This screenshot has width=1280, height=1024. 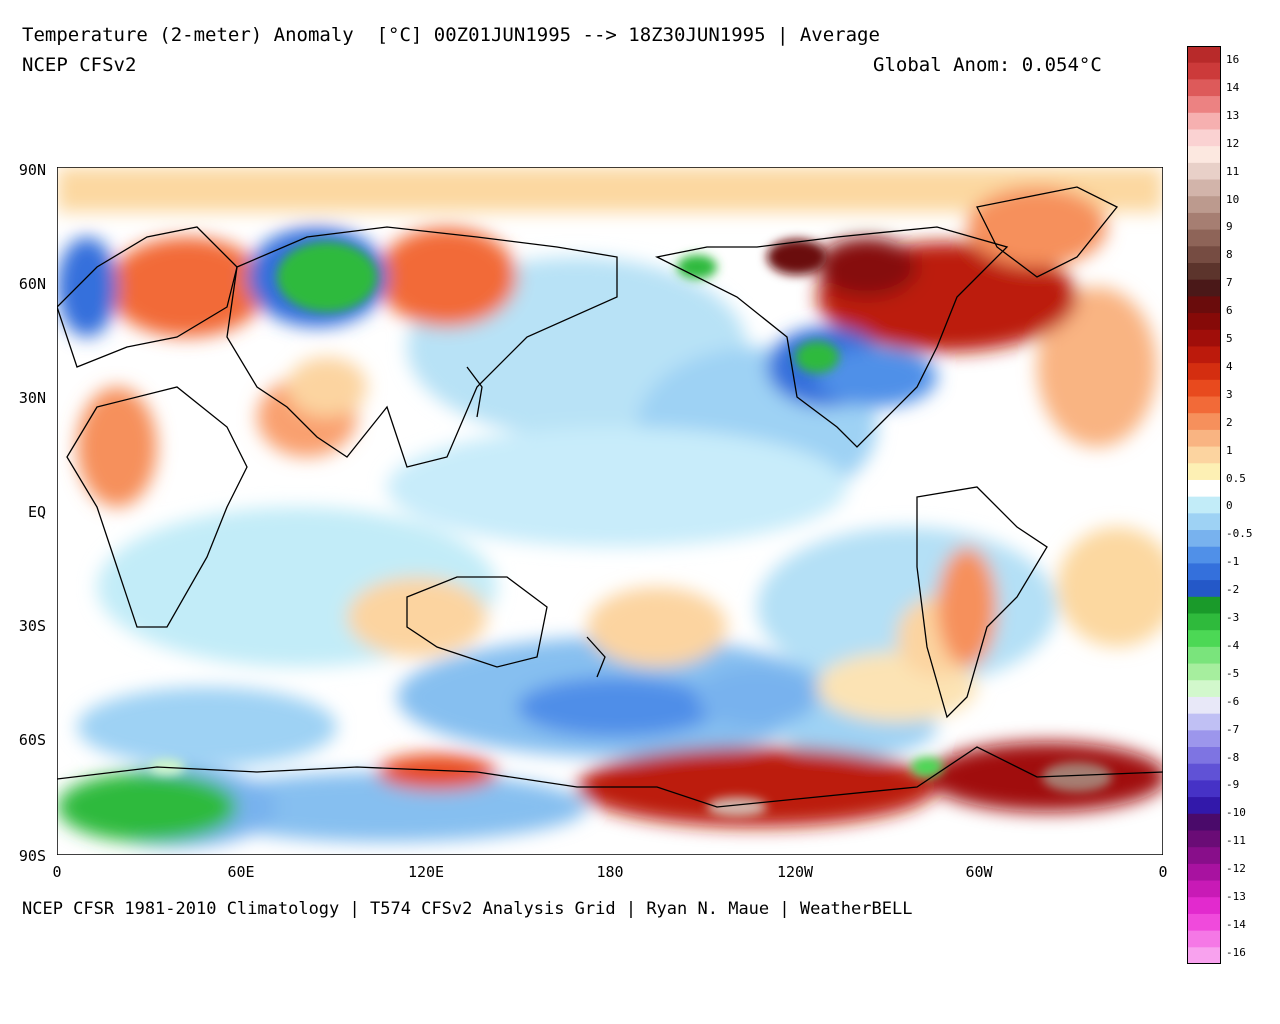 What do you see at coordinates (1236, 813) in the screenshot?
I see `colorbar-label: -10` at bounding box center [1236, 813].